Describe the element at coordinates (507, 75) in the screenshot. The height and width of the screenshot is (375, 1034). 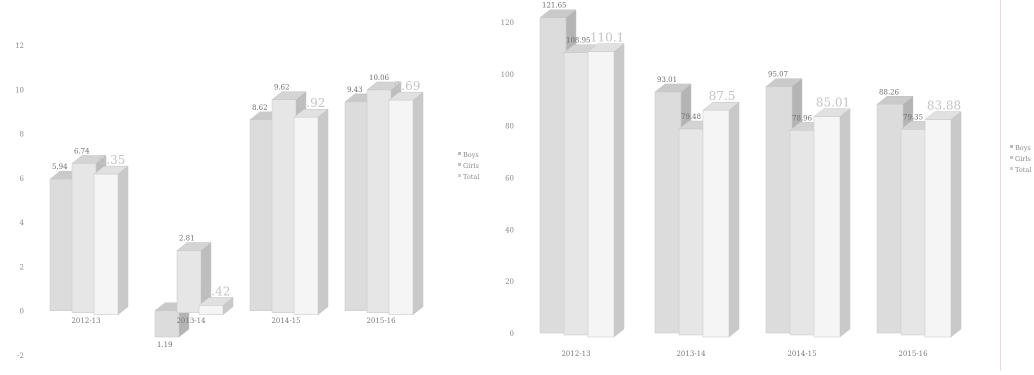
I see `y-tick-label: 100` at that location.